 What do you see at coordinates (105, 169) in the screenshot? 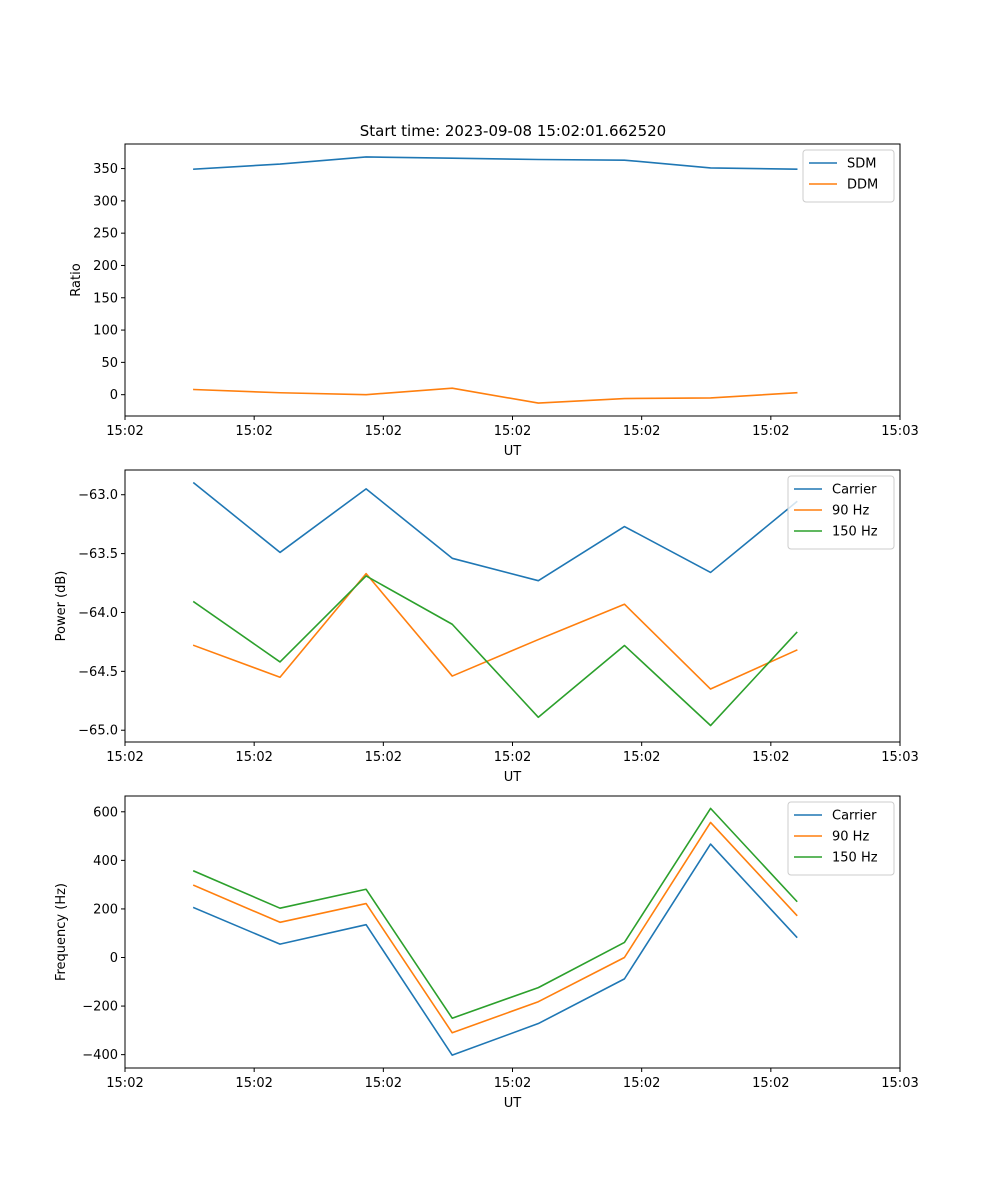
I see `y-tick-label: 350` at bounding box center [105, 169].